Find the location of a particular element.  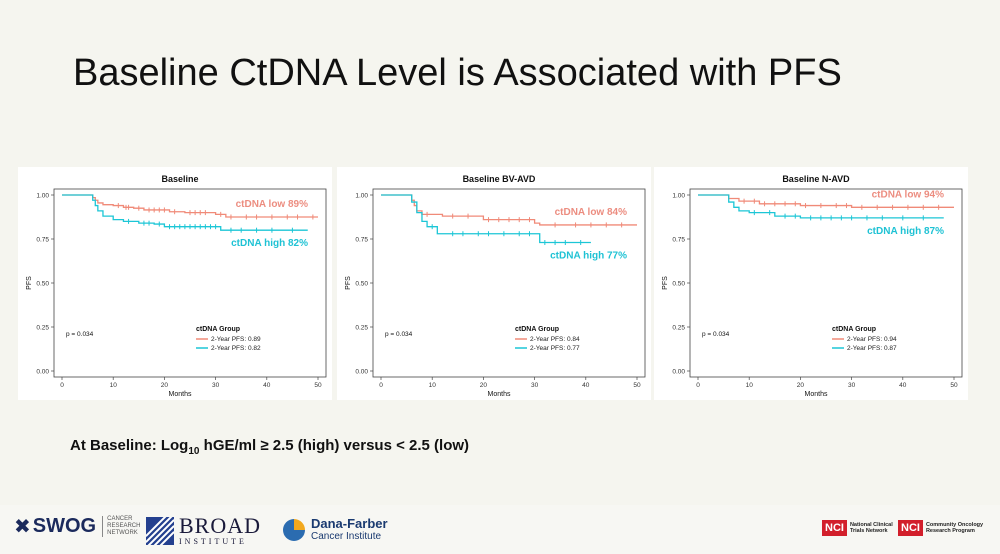

legend-label-high: 2-Year PFS: 0.82 is located at coordinates (236, 348).